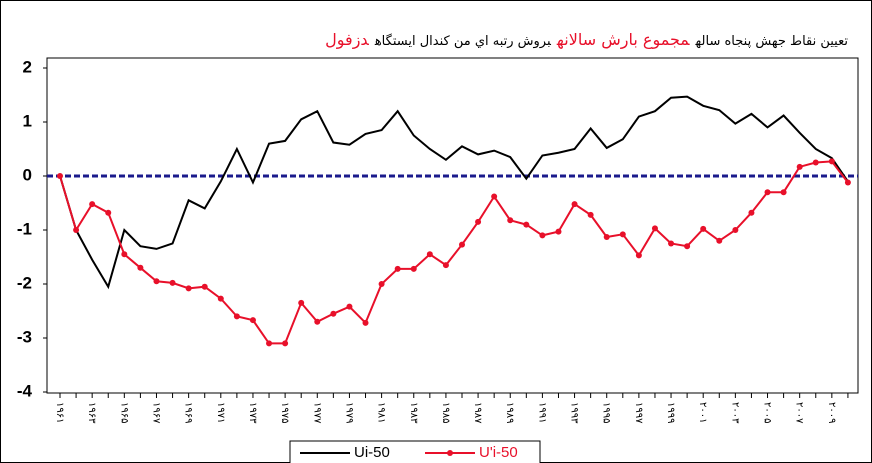 Image resolution: width=872 pixels, height=463 pixels. I want to click on legend-box, so click(415, 451).